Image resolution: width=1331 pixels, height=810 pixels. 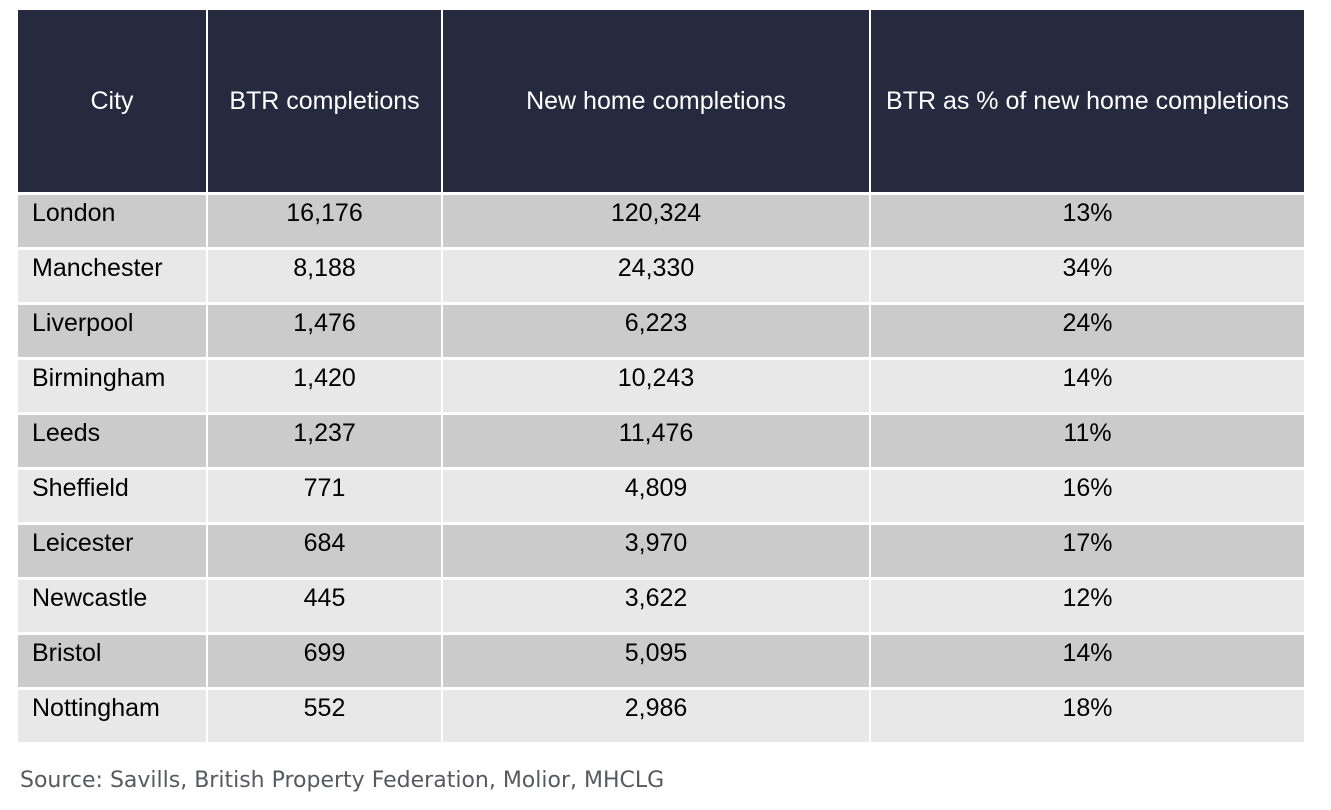 What do you see at coordinates (324, 221) in the screenshot?
I see `cell-btr-completions: 16,176` at bounding box center [324, 221].